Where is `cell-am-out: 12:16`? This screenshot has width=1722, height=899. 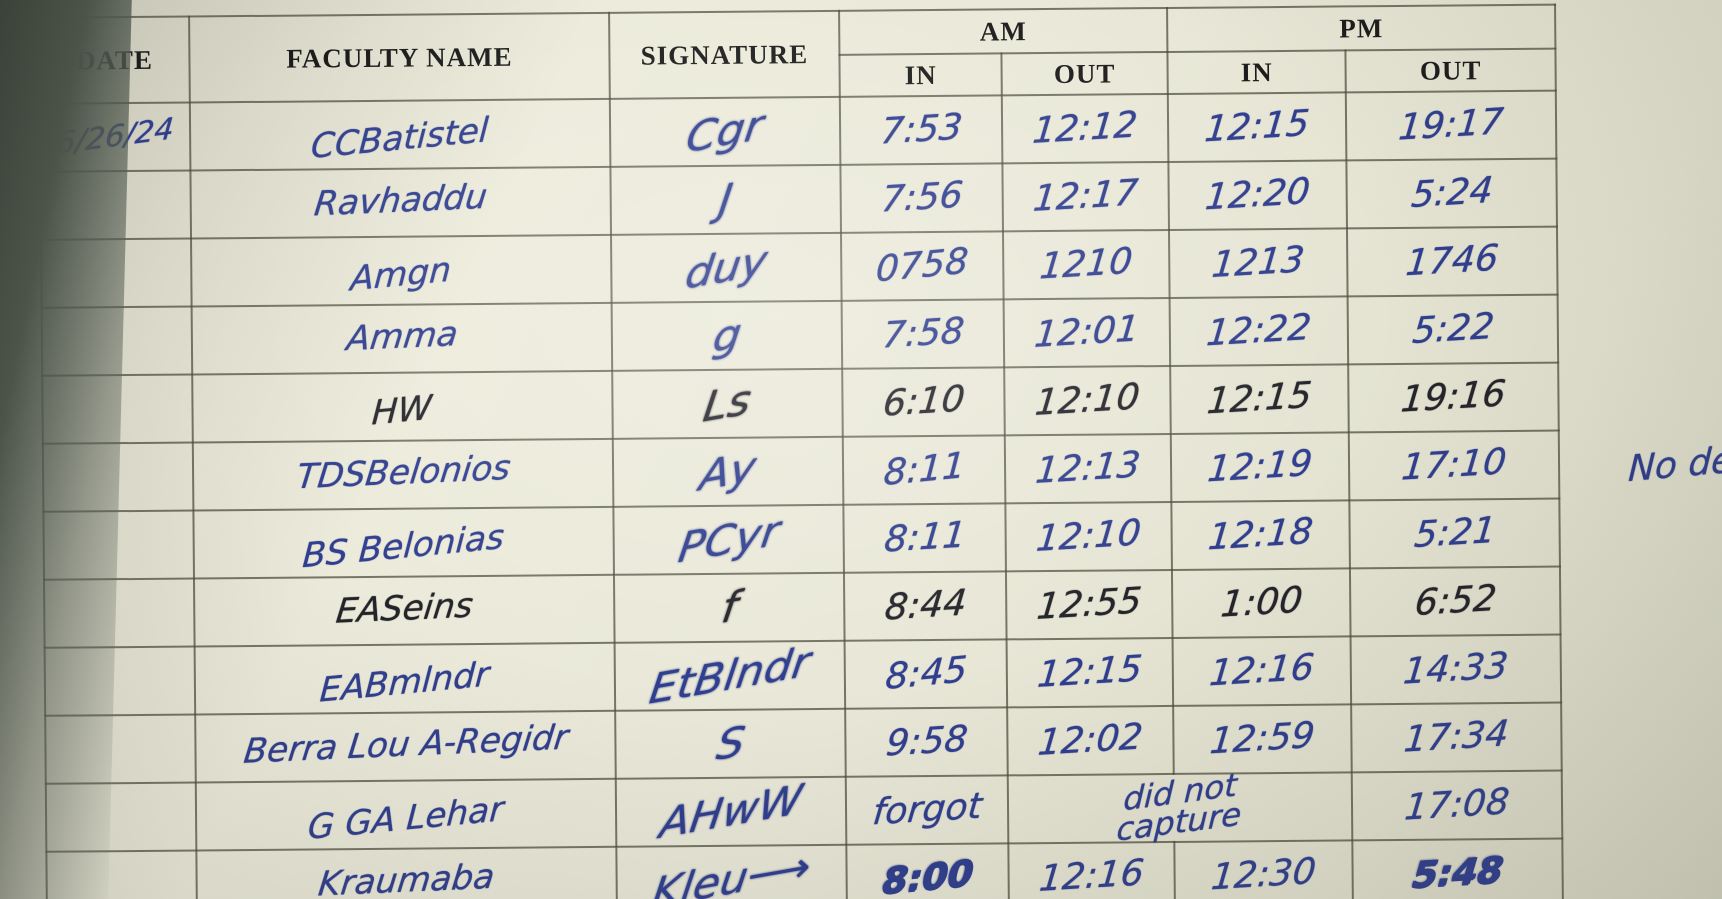
cell-am-out: 12:16 is located at coordinates (1091, 870).